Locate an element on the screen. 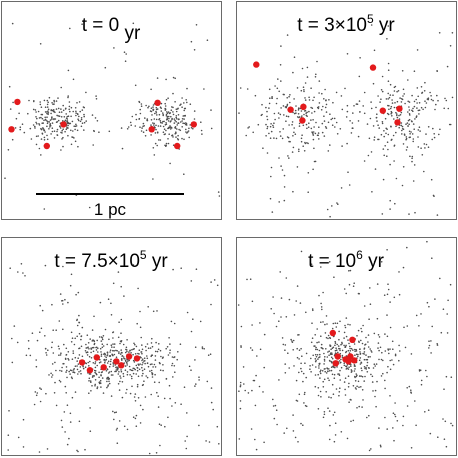 This screenshot has width=458, height=458. massive-star-point is located at coordinates (302, 120).